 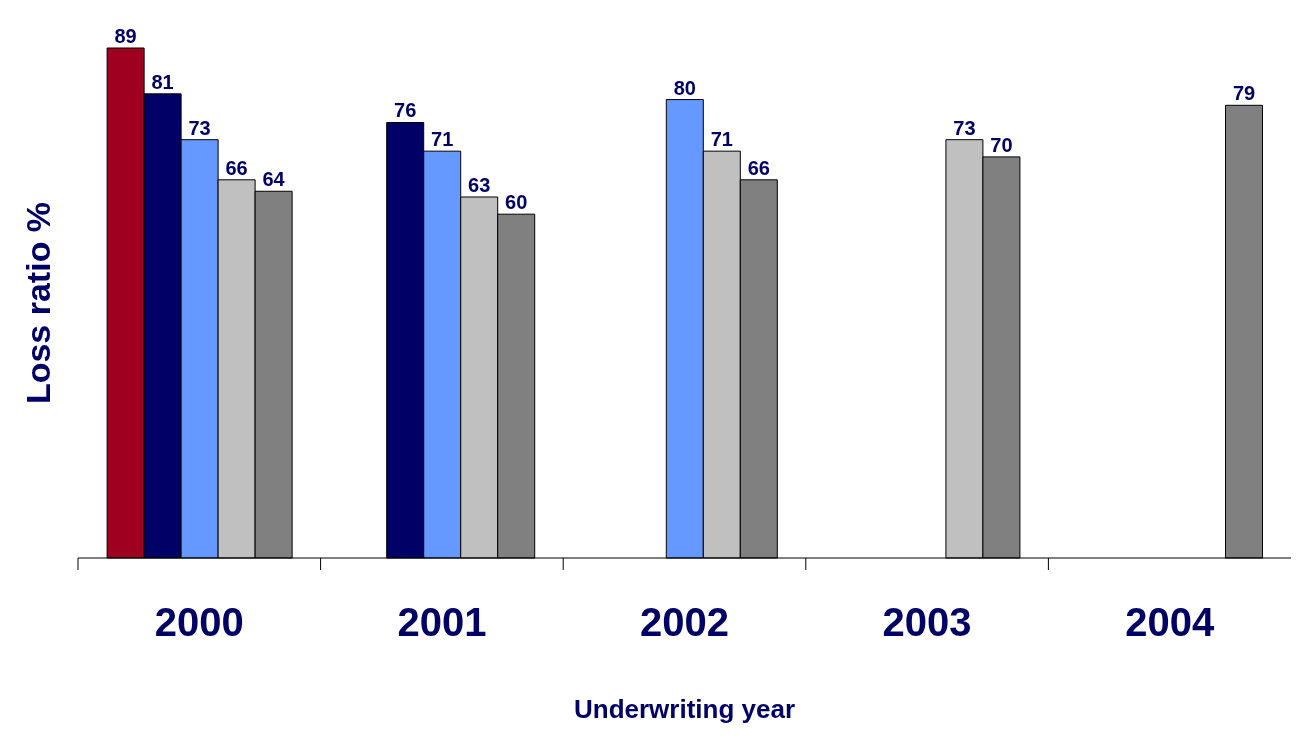 What do you see at coordinates (38, 303) in the screenshot?
I see `y-axis-title: Loss ratio %` at bounding box center [38, 303].